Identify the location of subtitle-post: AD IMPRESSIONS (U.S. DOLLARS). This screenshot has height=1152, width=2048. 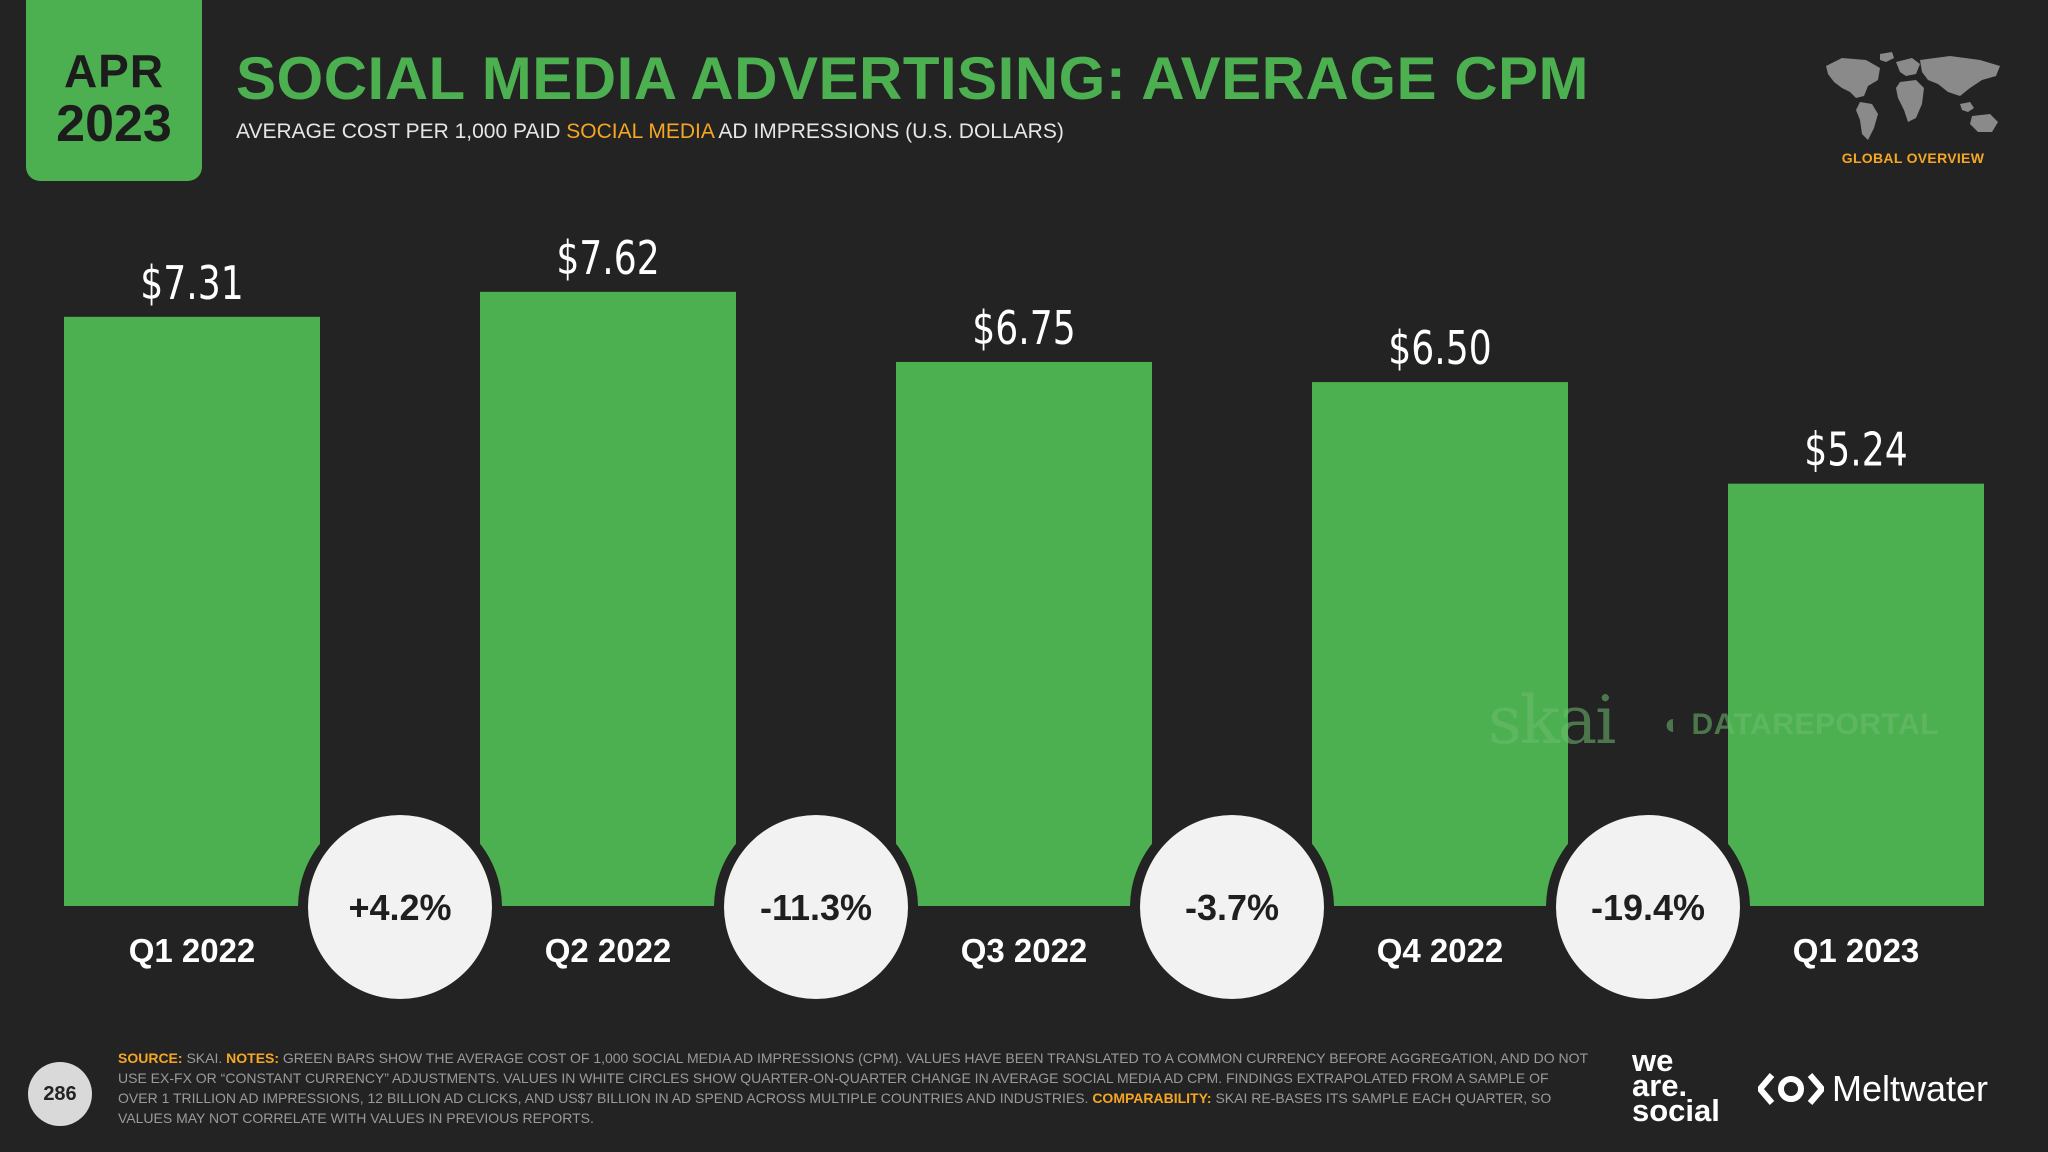
(888, 131).